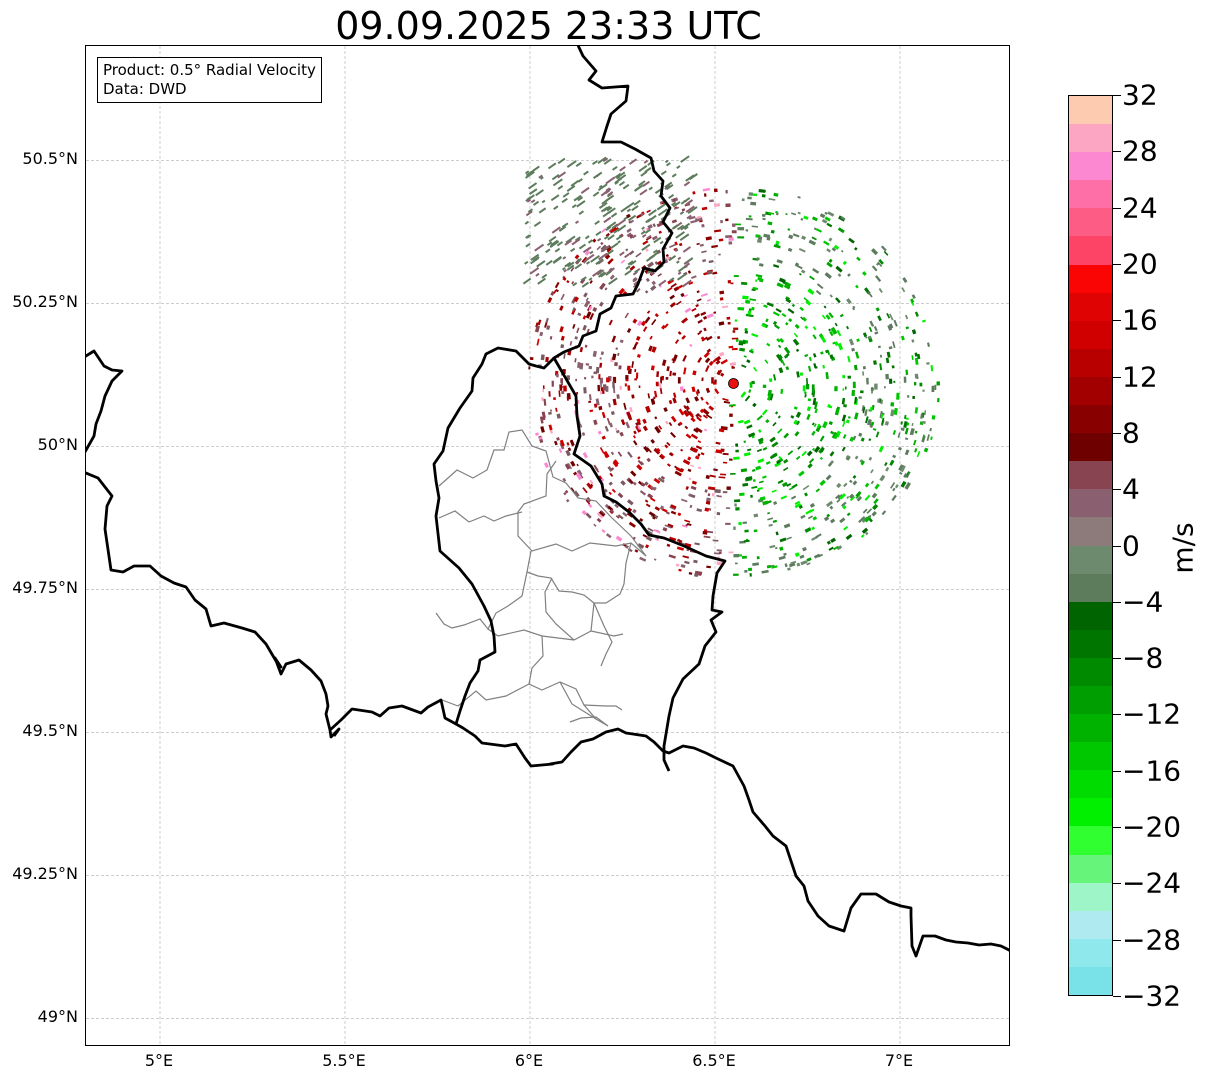 This screenshot has height=1081, width=1225. I want to click on colorbar-tick-label: 16, so click(1140, 320).